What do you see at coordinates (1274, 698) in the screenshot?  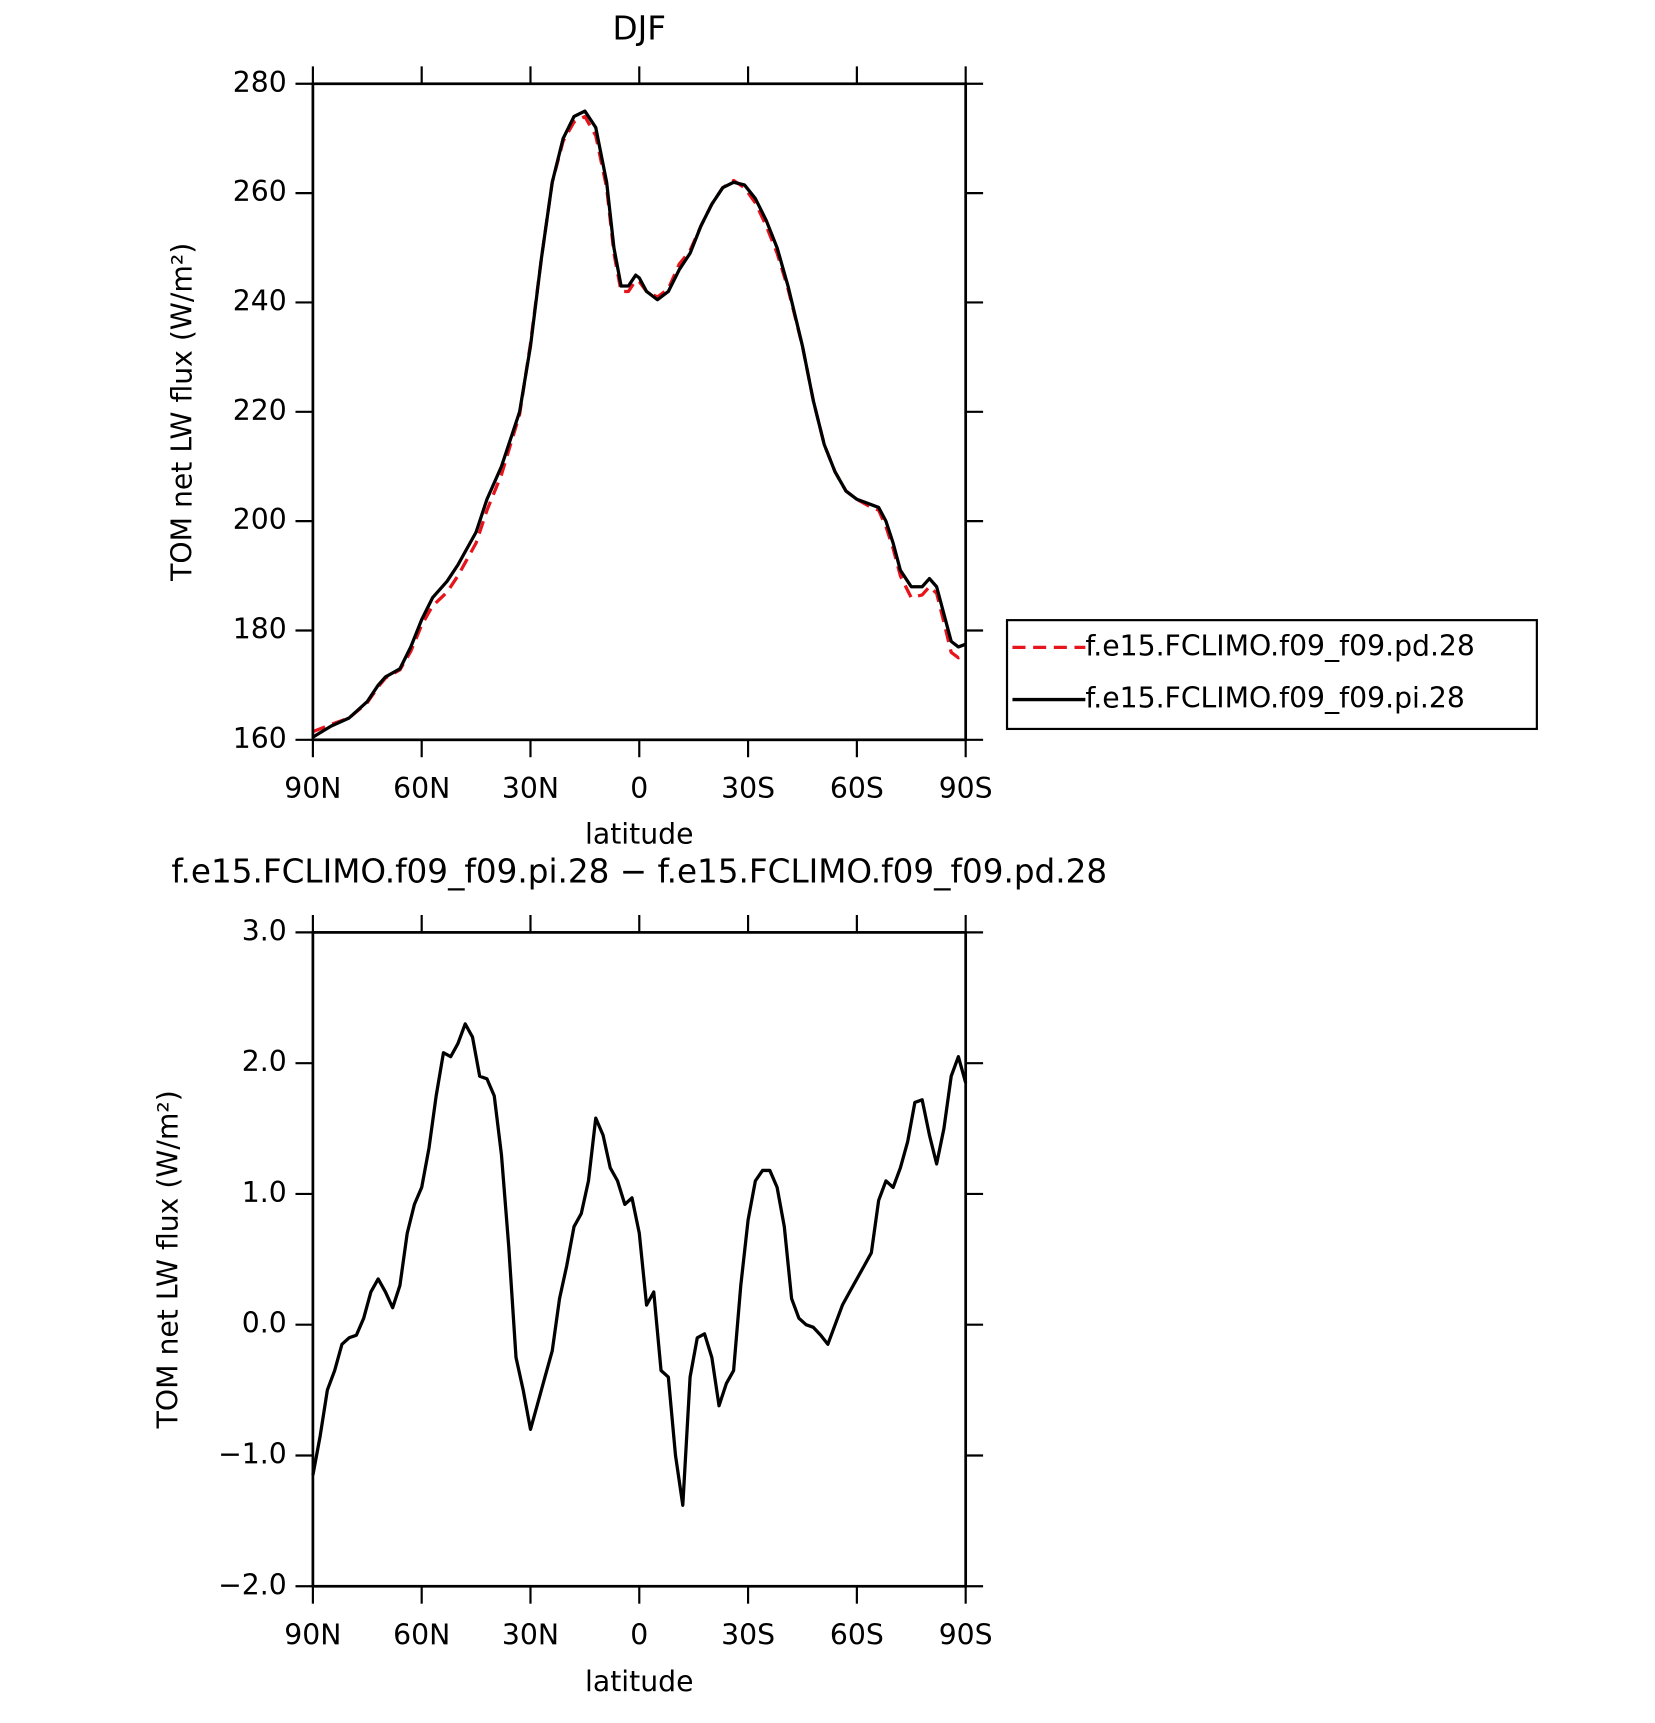 I see `legend-label: f.e15.FCLIMO.f09_f09.pi.28` at bounding box center [1274, 698].